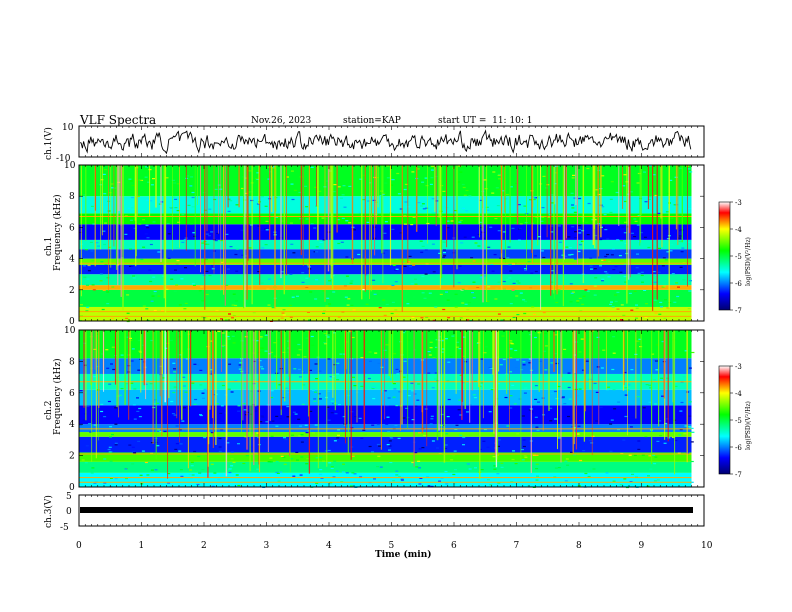 This screenshot has height=612, width=792. Describe the element at coordinates (642, 546) in the screenshot. I see `x-tick-label: 9` at that location.